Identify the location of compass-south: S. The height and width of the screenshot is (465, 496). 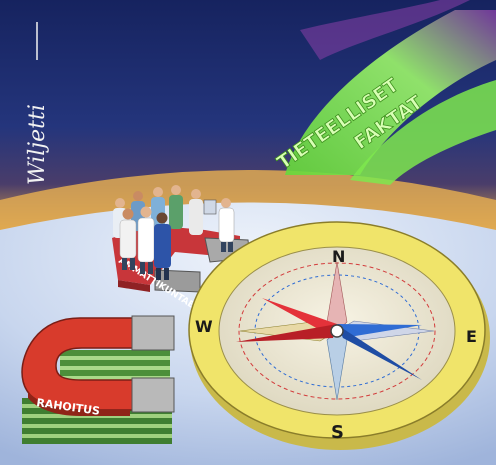
(337, 432).